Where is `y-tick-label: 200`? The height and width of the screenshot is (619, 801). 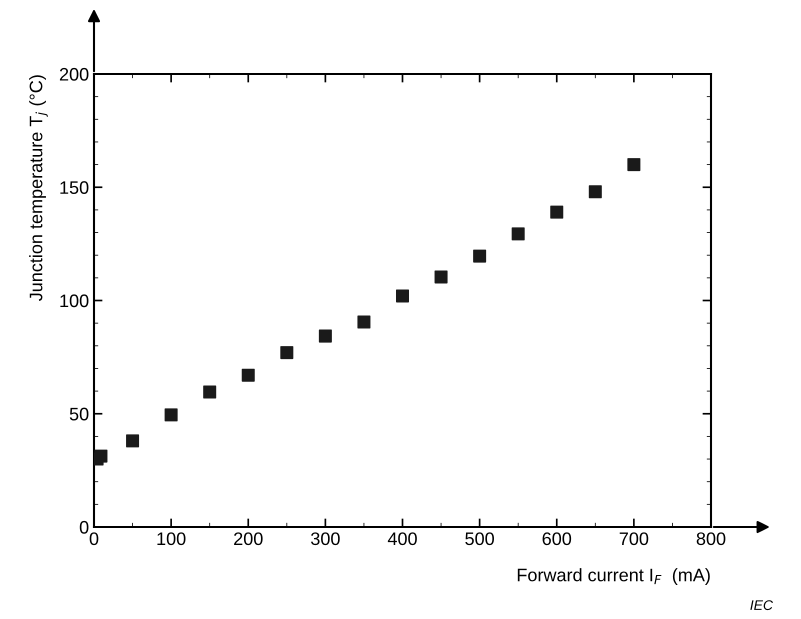 y-tick-label: 200 is located at coordinates (74, 74).